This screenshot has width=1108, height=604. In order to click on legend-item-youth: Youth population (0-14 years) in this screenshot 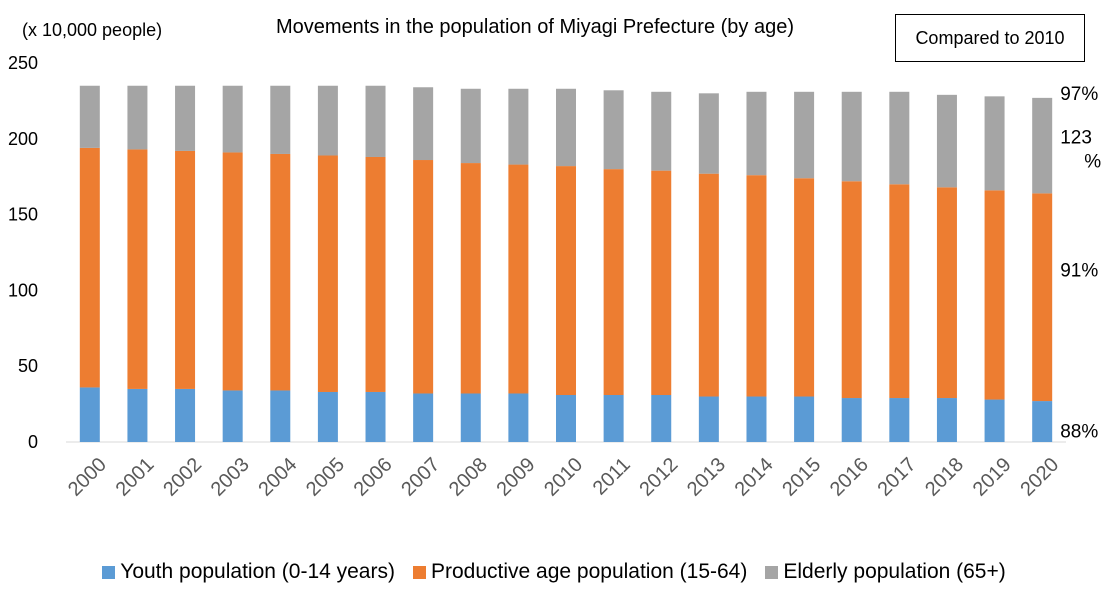, I will do `click(248, 572)`.